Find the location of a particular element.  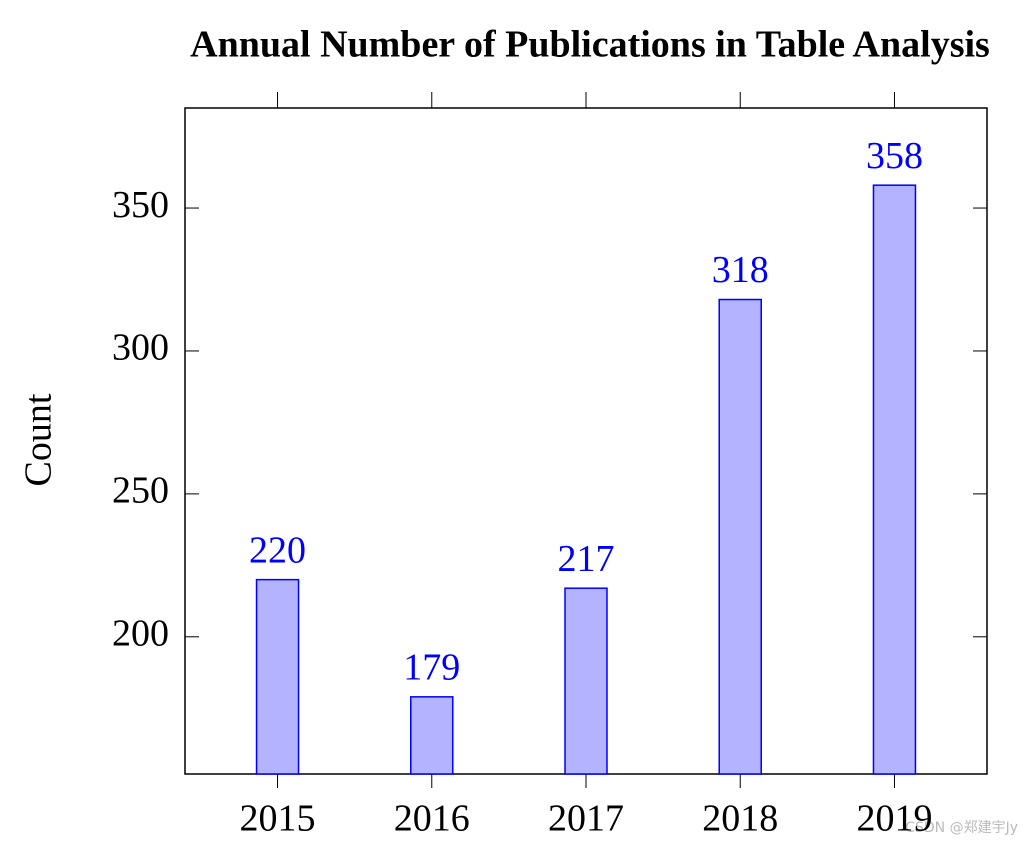

value-label: 220 is located at coordinates (277, 550).